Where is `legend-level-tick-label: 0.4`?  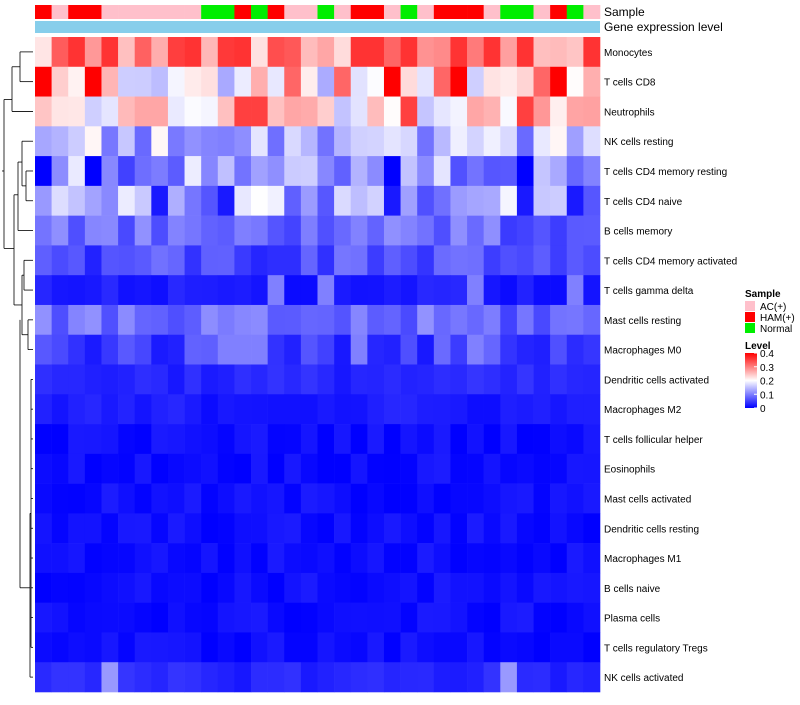 legend-level-tick-label: 0.4 is located at coordinates (767, 354).